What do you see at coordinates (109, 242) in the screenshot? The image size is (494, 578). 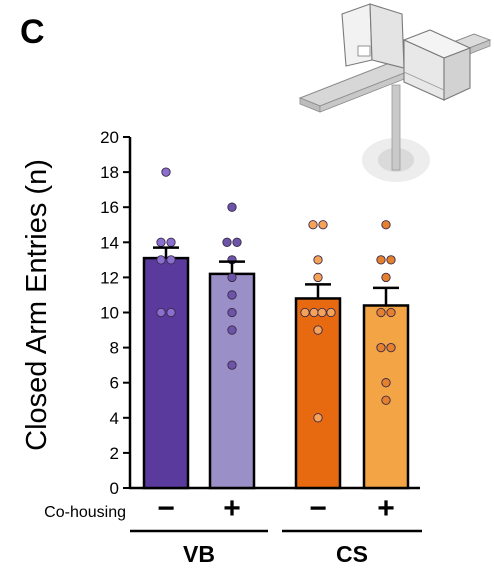 I see `y-tick-label: 14` at bounding box center [109, 242].